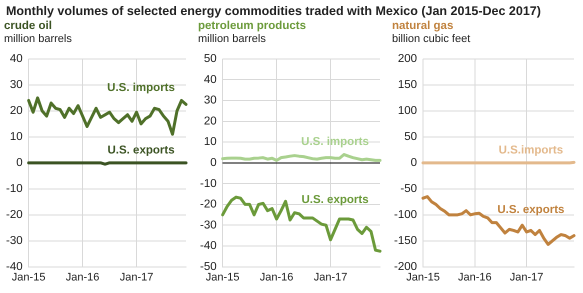  Describe the element at coordinates (406, 240) in the screenshot. I see `y-tick-label: -150` at that location.